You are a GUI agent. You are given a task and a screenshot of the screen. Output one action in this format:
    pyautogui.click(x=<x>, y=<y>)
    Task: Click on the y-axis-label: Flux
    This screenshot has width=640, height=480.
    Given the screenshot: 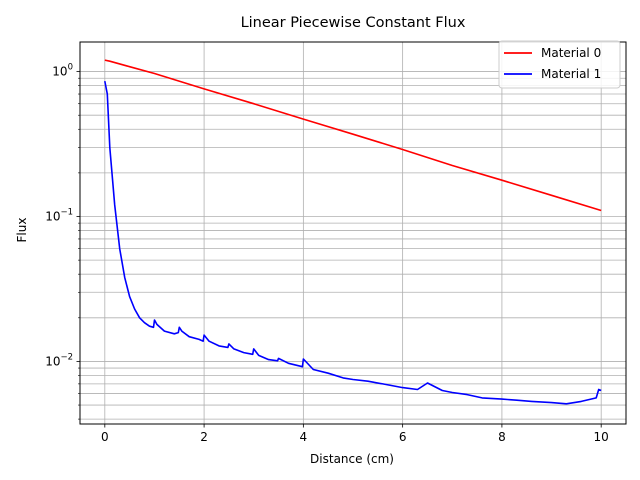 What is the action you would take?
    pyautogui.click(x=22, y=230)
    